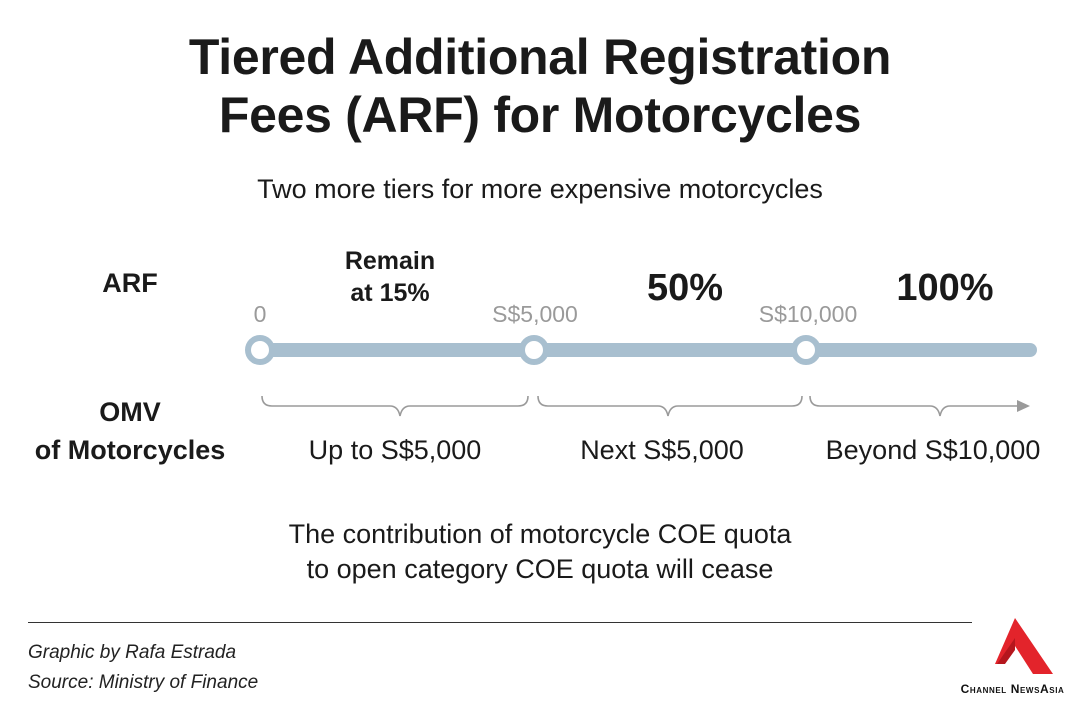 The image size is (1080, 715). I want to click on source-credit: Source: Ministry of Finance, so click(143, 682).